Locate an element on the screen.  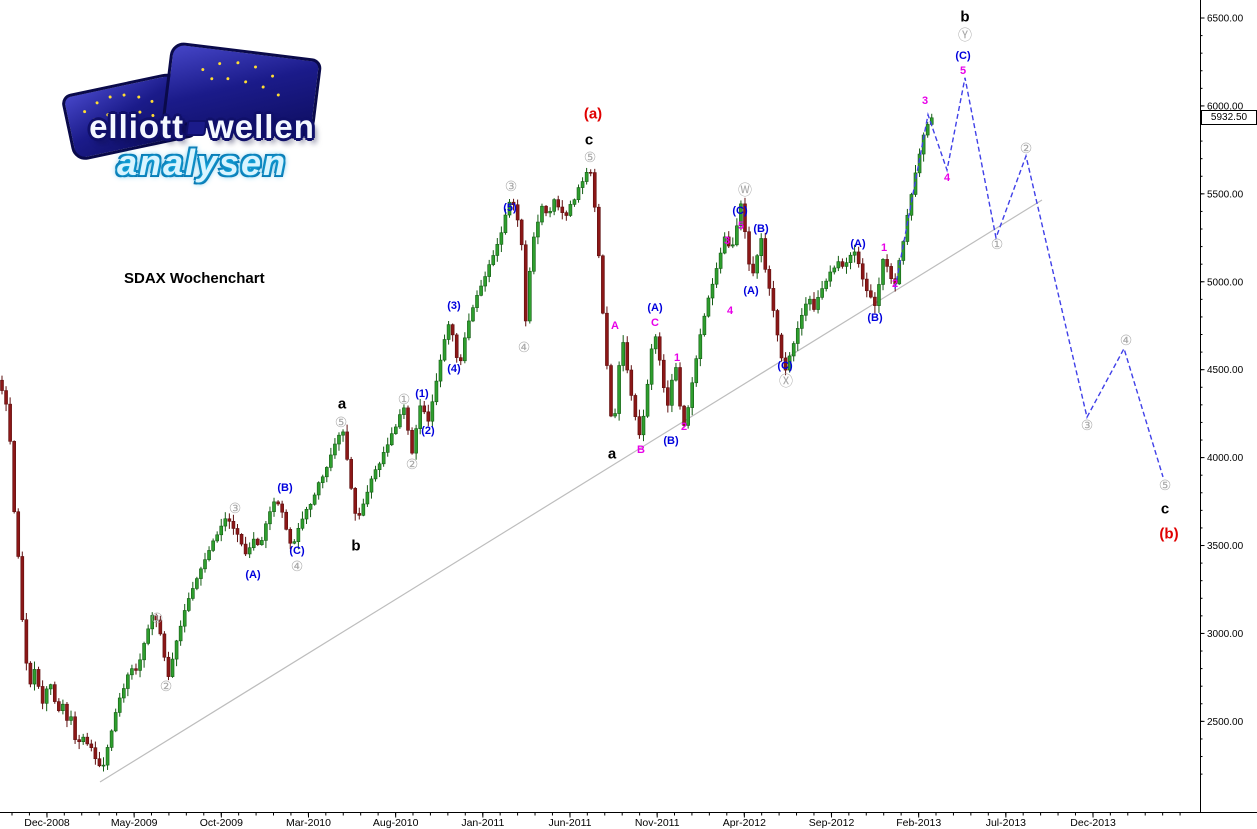
wave-label: (C) is located at coordinates (297, 551).